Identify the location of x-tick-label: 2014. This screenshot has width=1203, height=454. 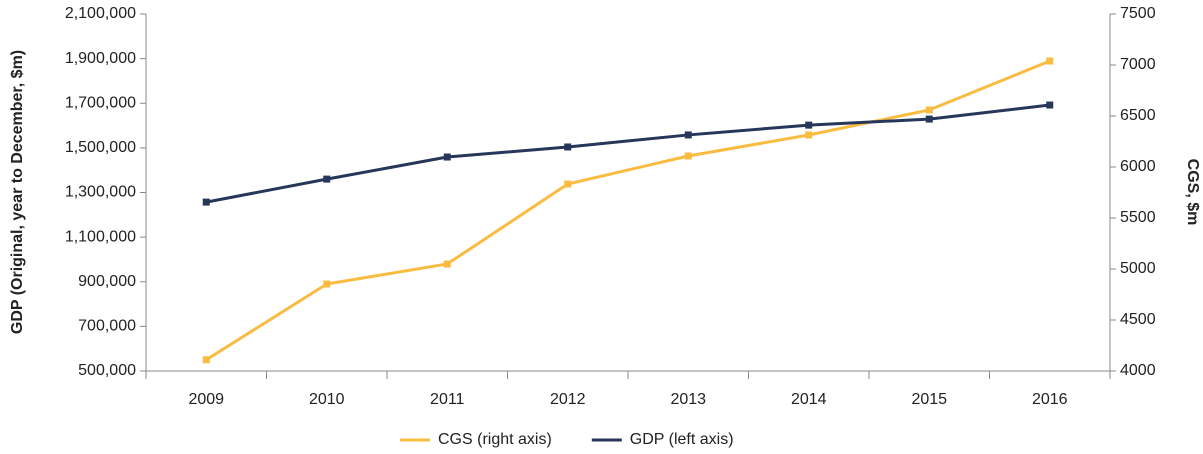
(809, 399).